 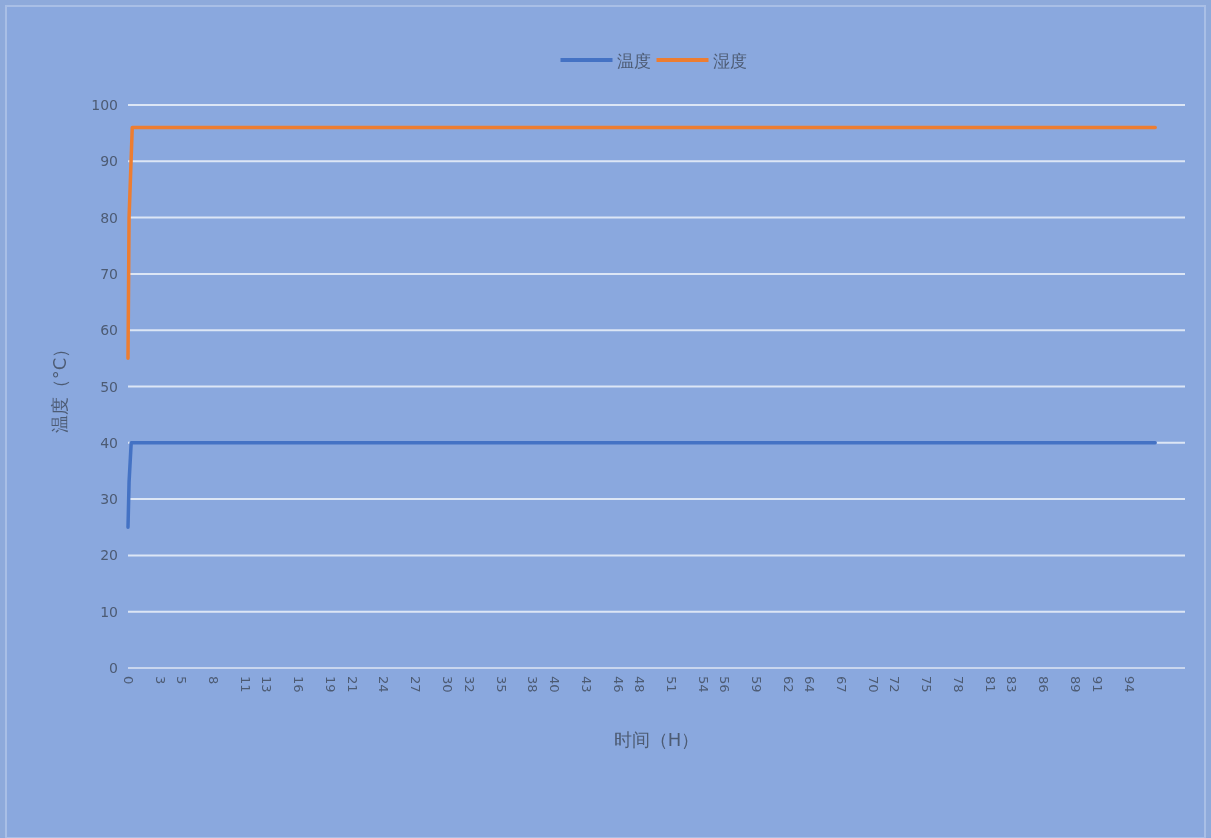 I want to click on x-tick-label: 59, so click(x=757, y=684).